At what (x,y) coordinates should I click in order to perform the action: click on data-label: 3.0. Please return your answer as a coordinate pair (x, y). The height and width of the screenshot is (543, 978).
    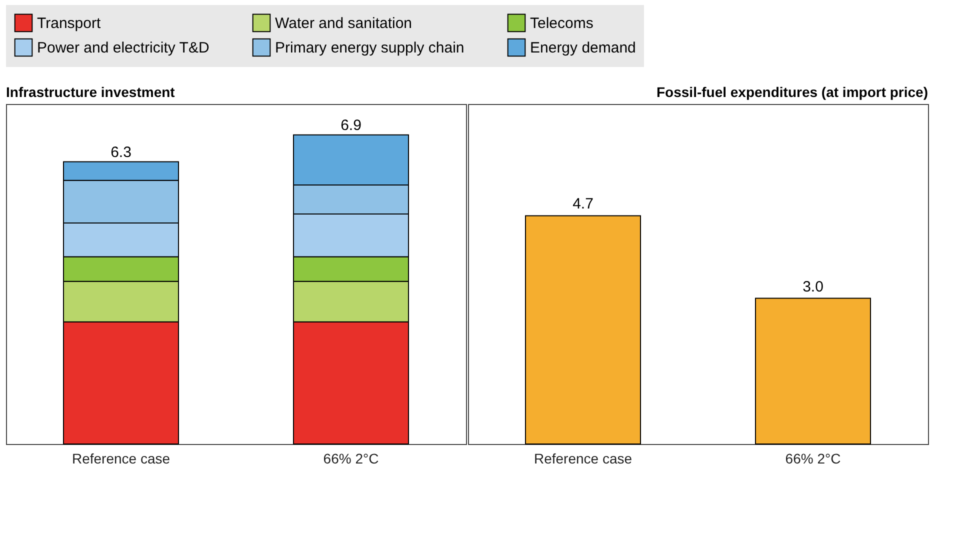
    Looking at the image, I should click on (813, 287).